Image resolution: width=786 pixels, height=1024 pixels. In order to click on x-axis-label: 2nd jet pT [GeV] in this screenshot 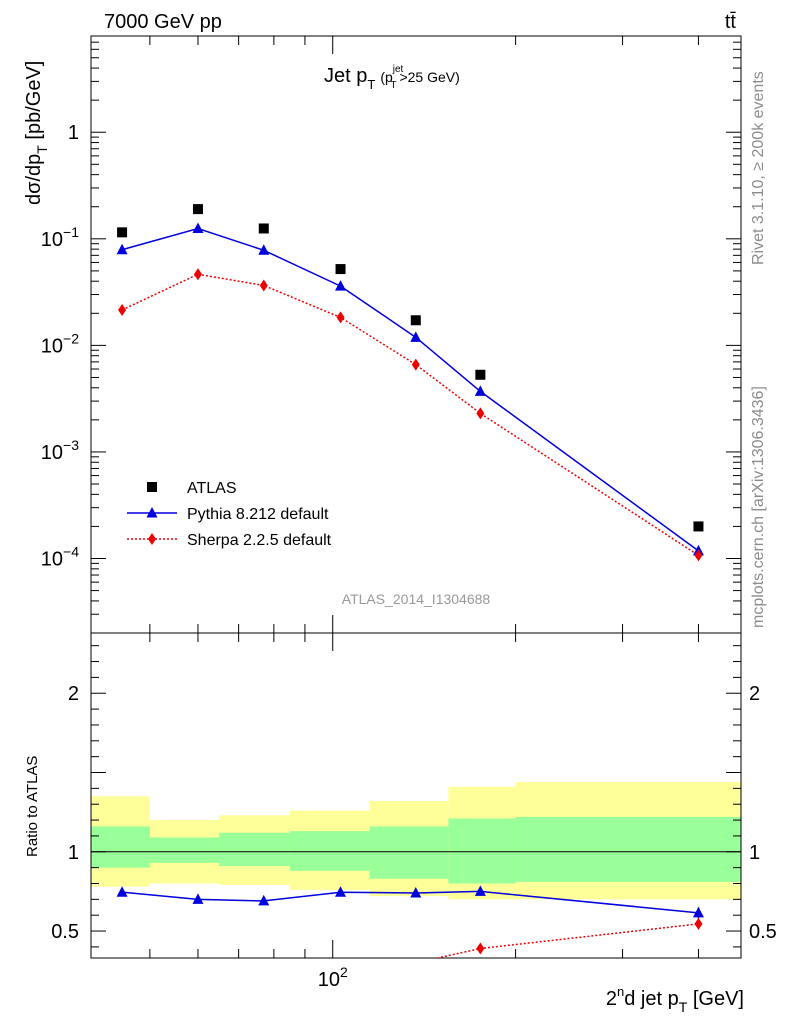, I will do `click(675, 999)`.